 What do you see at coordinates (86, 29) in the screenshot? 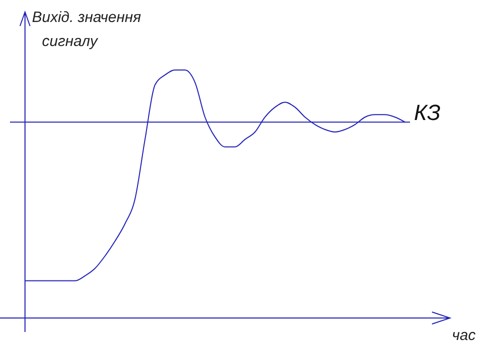
I see `y-axis-title: Вихід. значення сигналу` at bounding box center [86, 29].